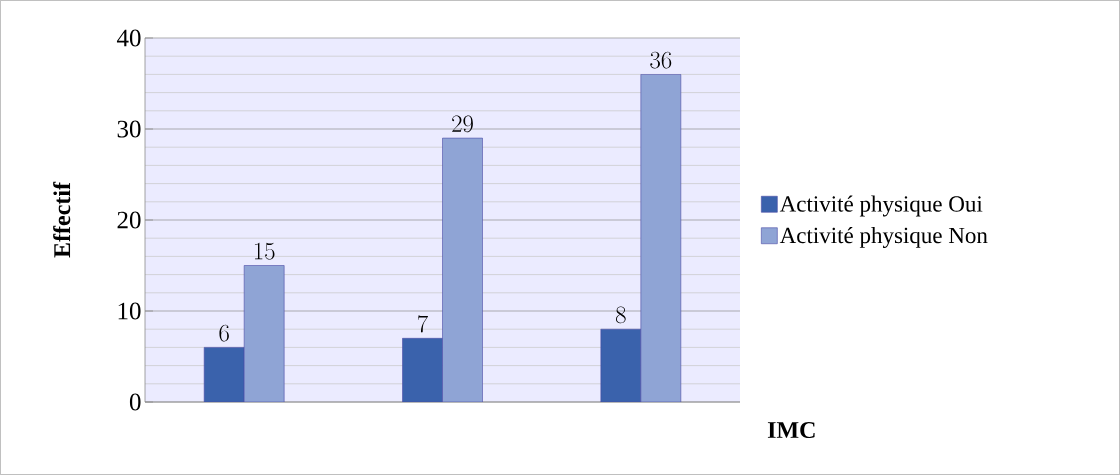 This screenshot has width=1120, height=475. Describe the element at coordinates (135, 402) in the screenshot. I see `y-tick-label: 0` at that location.